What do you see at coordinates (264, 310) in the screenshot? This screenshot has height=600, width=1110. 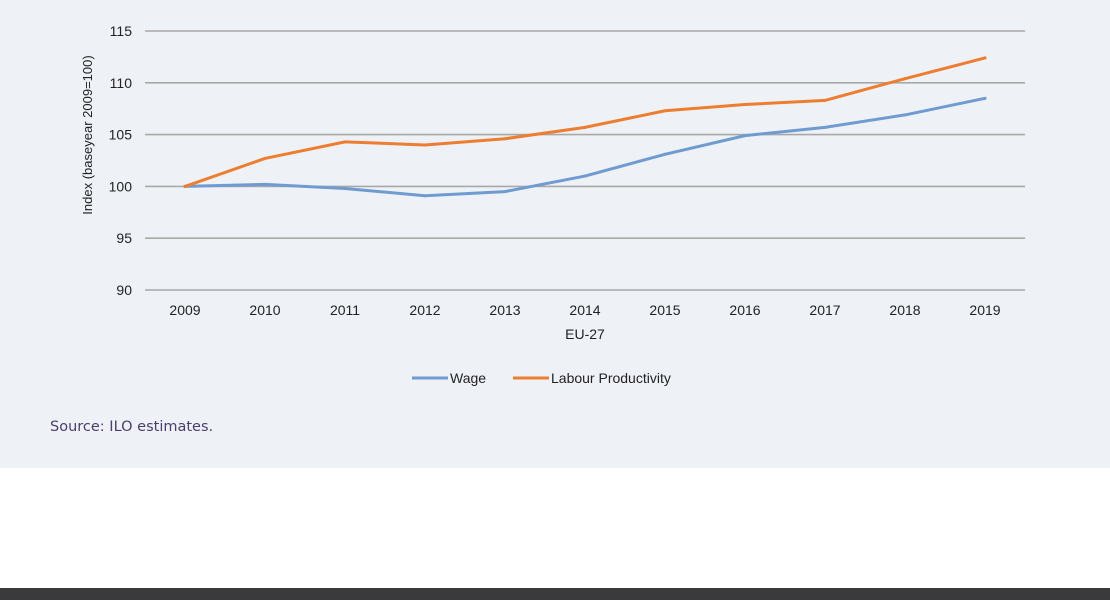 I see `x-tick-label: 2010` at bounding box center [264, 310].